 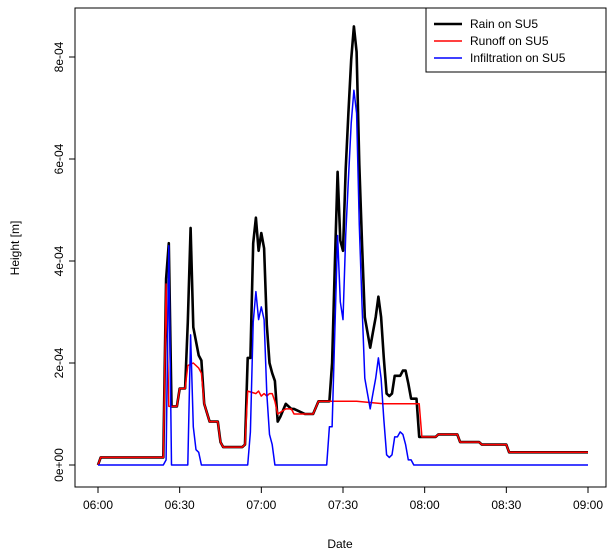 I want to click on legend-label: Infiltration on SU5, so click(x=518, y=58).